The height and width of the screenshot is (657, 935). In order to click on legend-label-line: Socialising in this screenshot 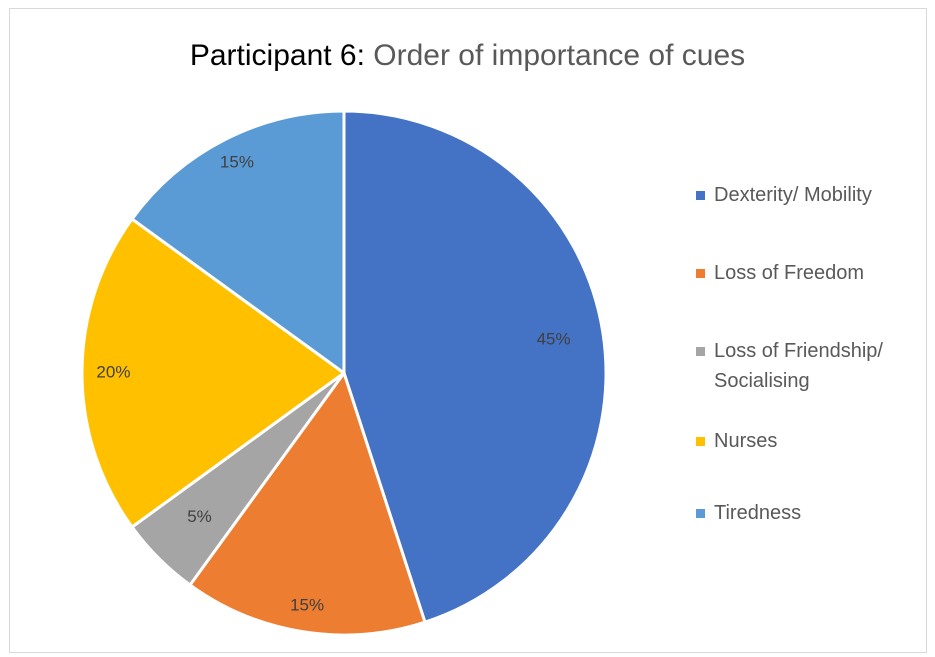, I will do `click(762, 381)`.